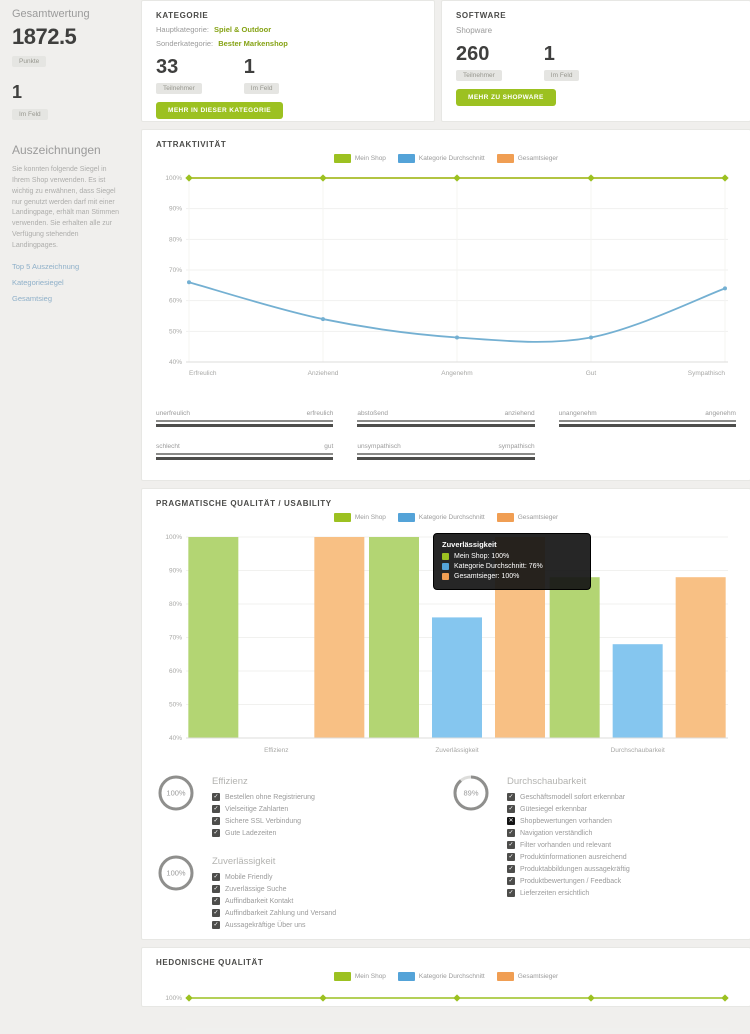 The width and height of the screenshot is (750, 1034). What do you see at coordinates (220, 110) in the screenshot?
I see `category-more-button: Mehr in dieser Kategorie` at bounding box center [220, 110].